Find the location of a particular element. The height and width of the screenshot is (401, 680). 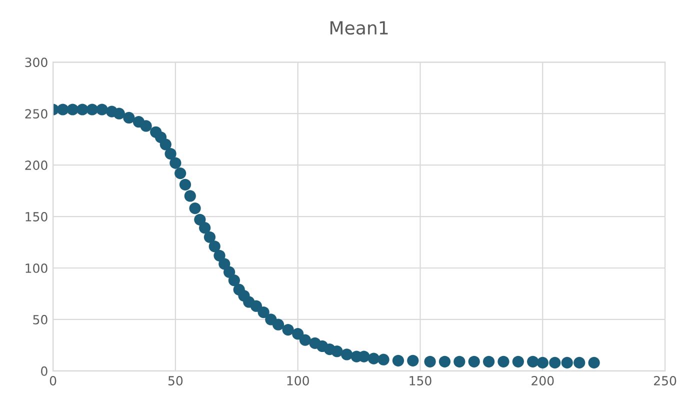

y-tick-label: 50 is located at coordinates (40, 319).